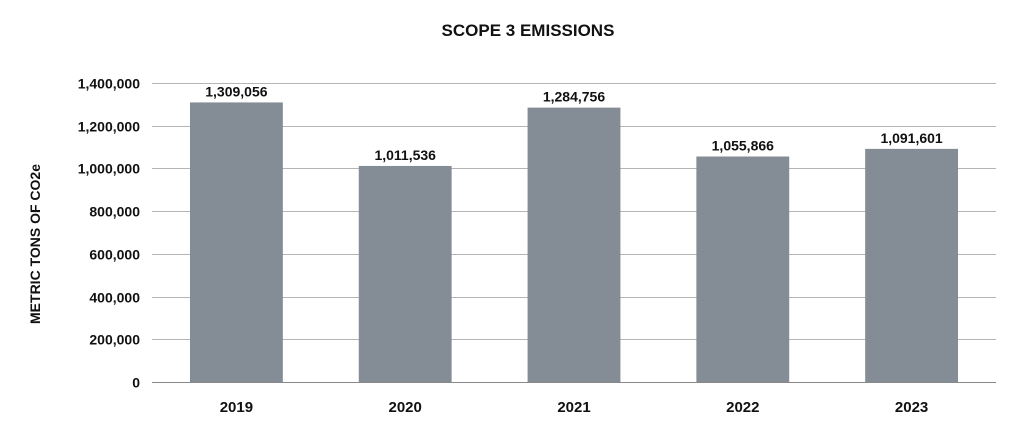 Image resolution: width=1024 pixels, height=433 pixels. Describe the element at coordinates (236, 91) in the screenshot. I see `data-label: 1,309,056` at that location.